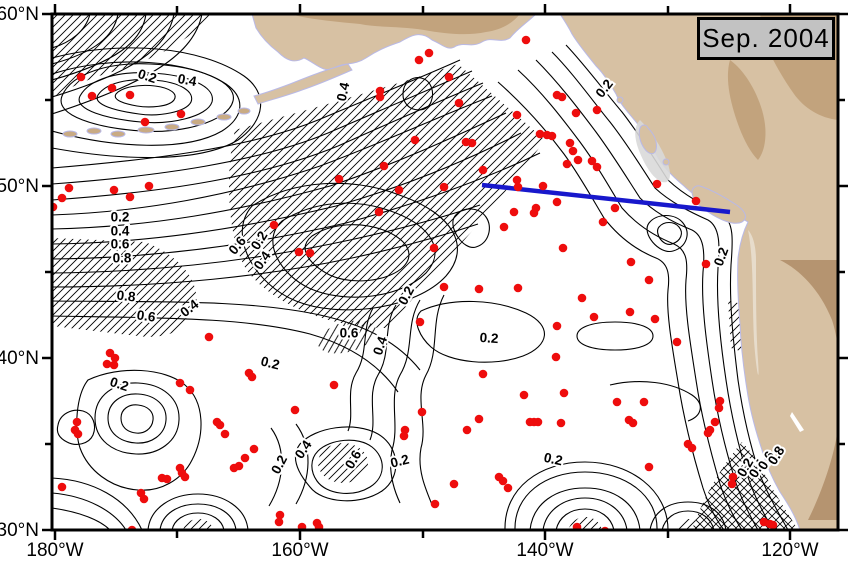 This screenshot has width=849, height=563. Describe the element at coordinates (156, 122) in the screenshot. I see `aleutian-islands` at that location.